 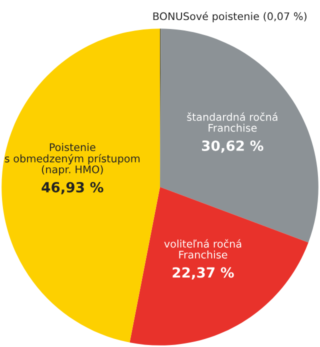 I want to click on data-label: 46,93 %, so click(x=73, y=188).